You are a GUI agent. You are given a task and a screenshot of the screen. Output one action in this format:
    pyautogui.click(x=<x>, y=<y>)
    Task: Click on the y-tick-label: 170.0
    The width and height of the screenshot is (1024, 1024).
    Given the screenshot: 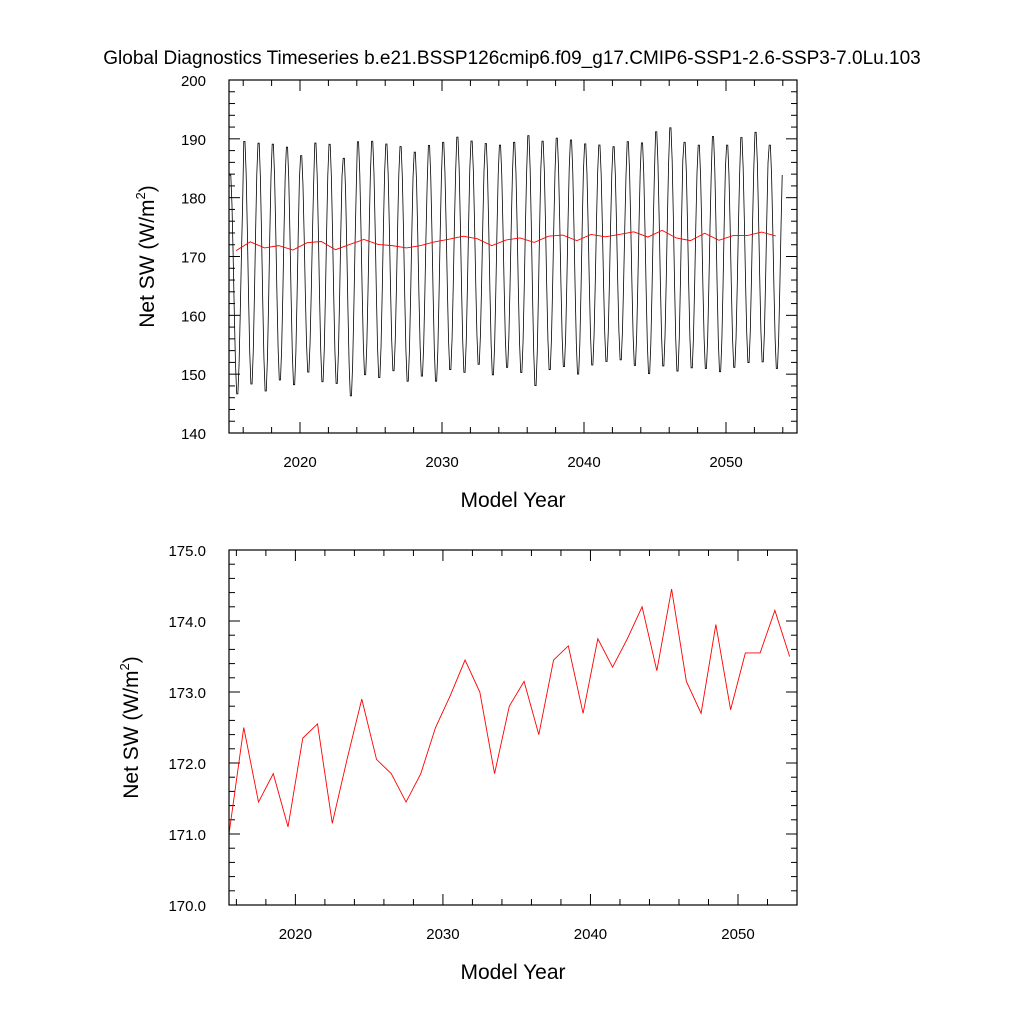 What is the action you would take?
    pyautogui.click(x=187, y=906)
    